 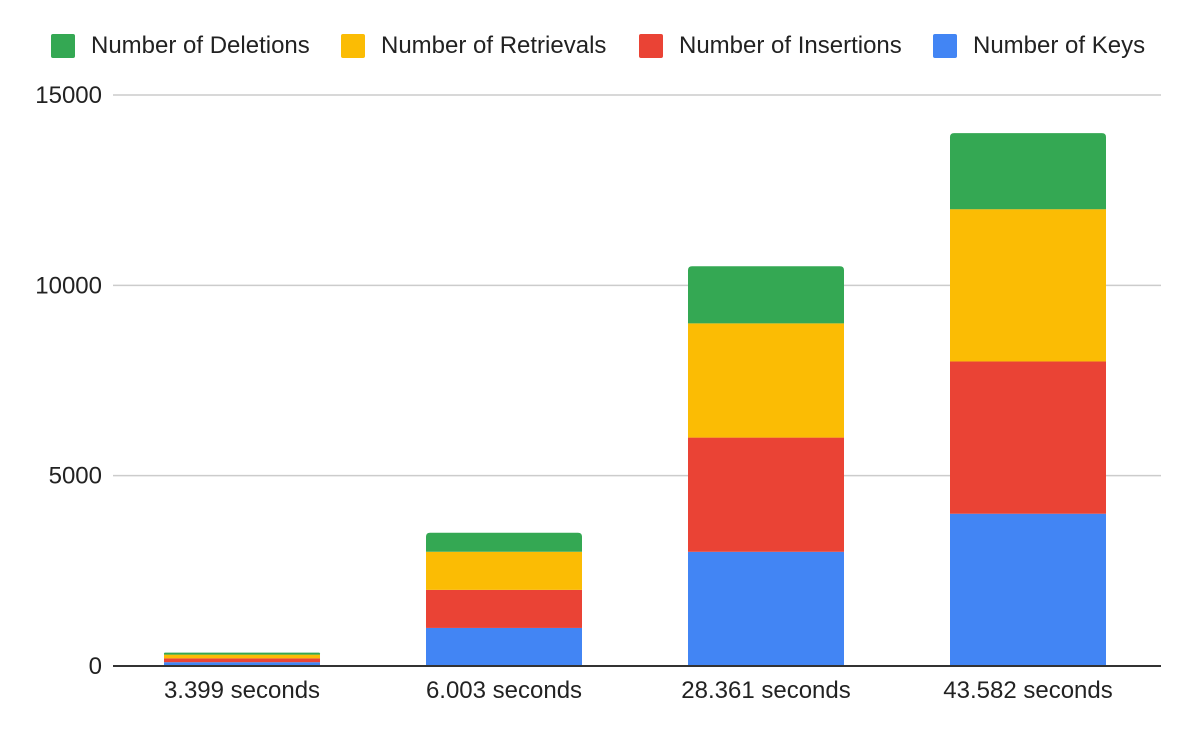 I want to click on x-tick-label: 6.003 seconds, so click(x=504, y=690).